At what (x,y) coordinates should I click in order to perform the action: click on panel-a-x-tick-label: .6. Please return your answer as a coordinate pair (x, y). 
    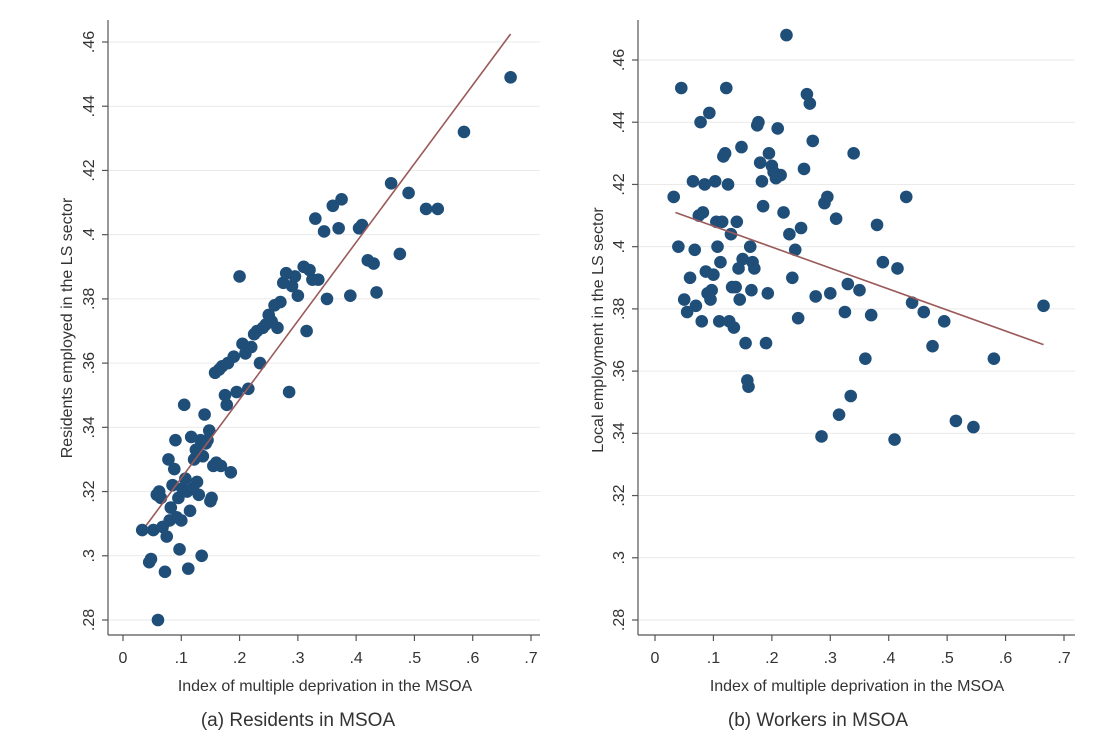
    Looking at the image, I should click on (472, 658).